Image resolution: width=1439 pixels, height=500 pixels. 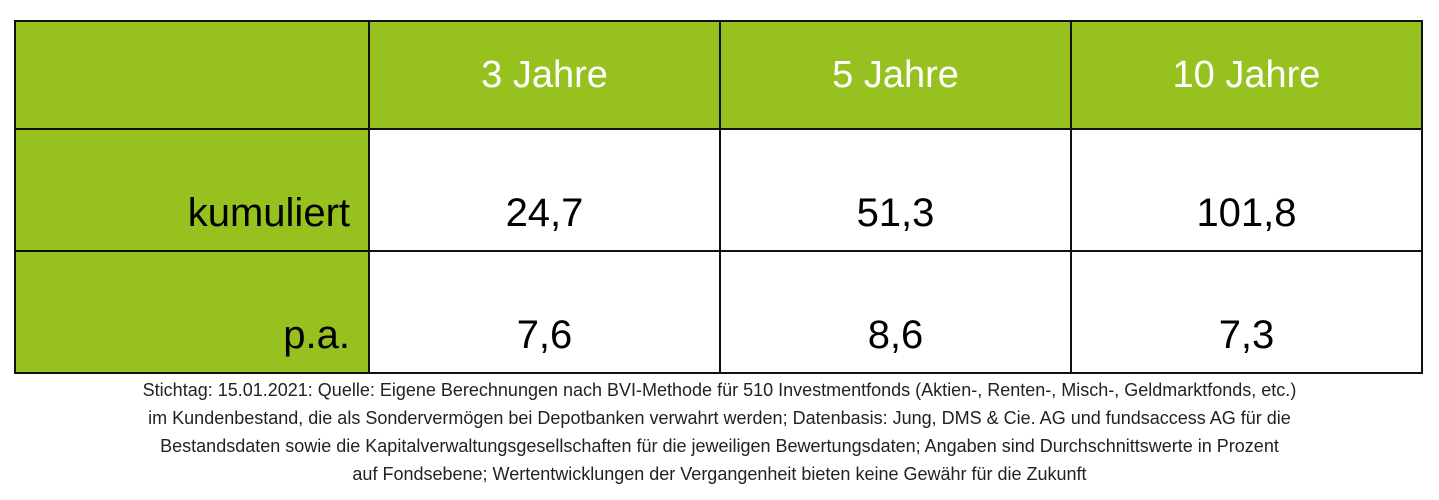 What do you see at coordinates (192, 190) in the screenshot?
I see `row-label-kumuliert: kumuliert` at bounding box center [192, 190].